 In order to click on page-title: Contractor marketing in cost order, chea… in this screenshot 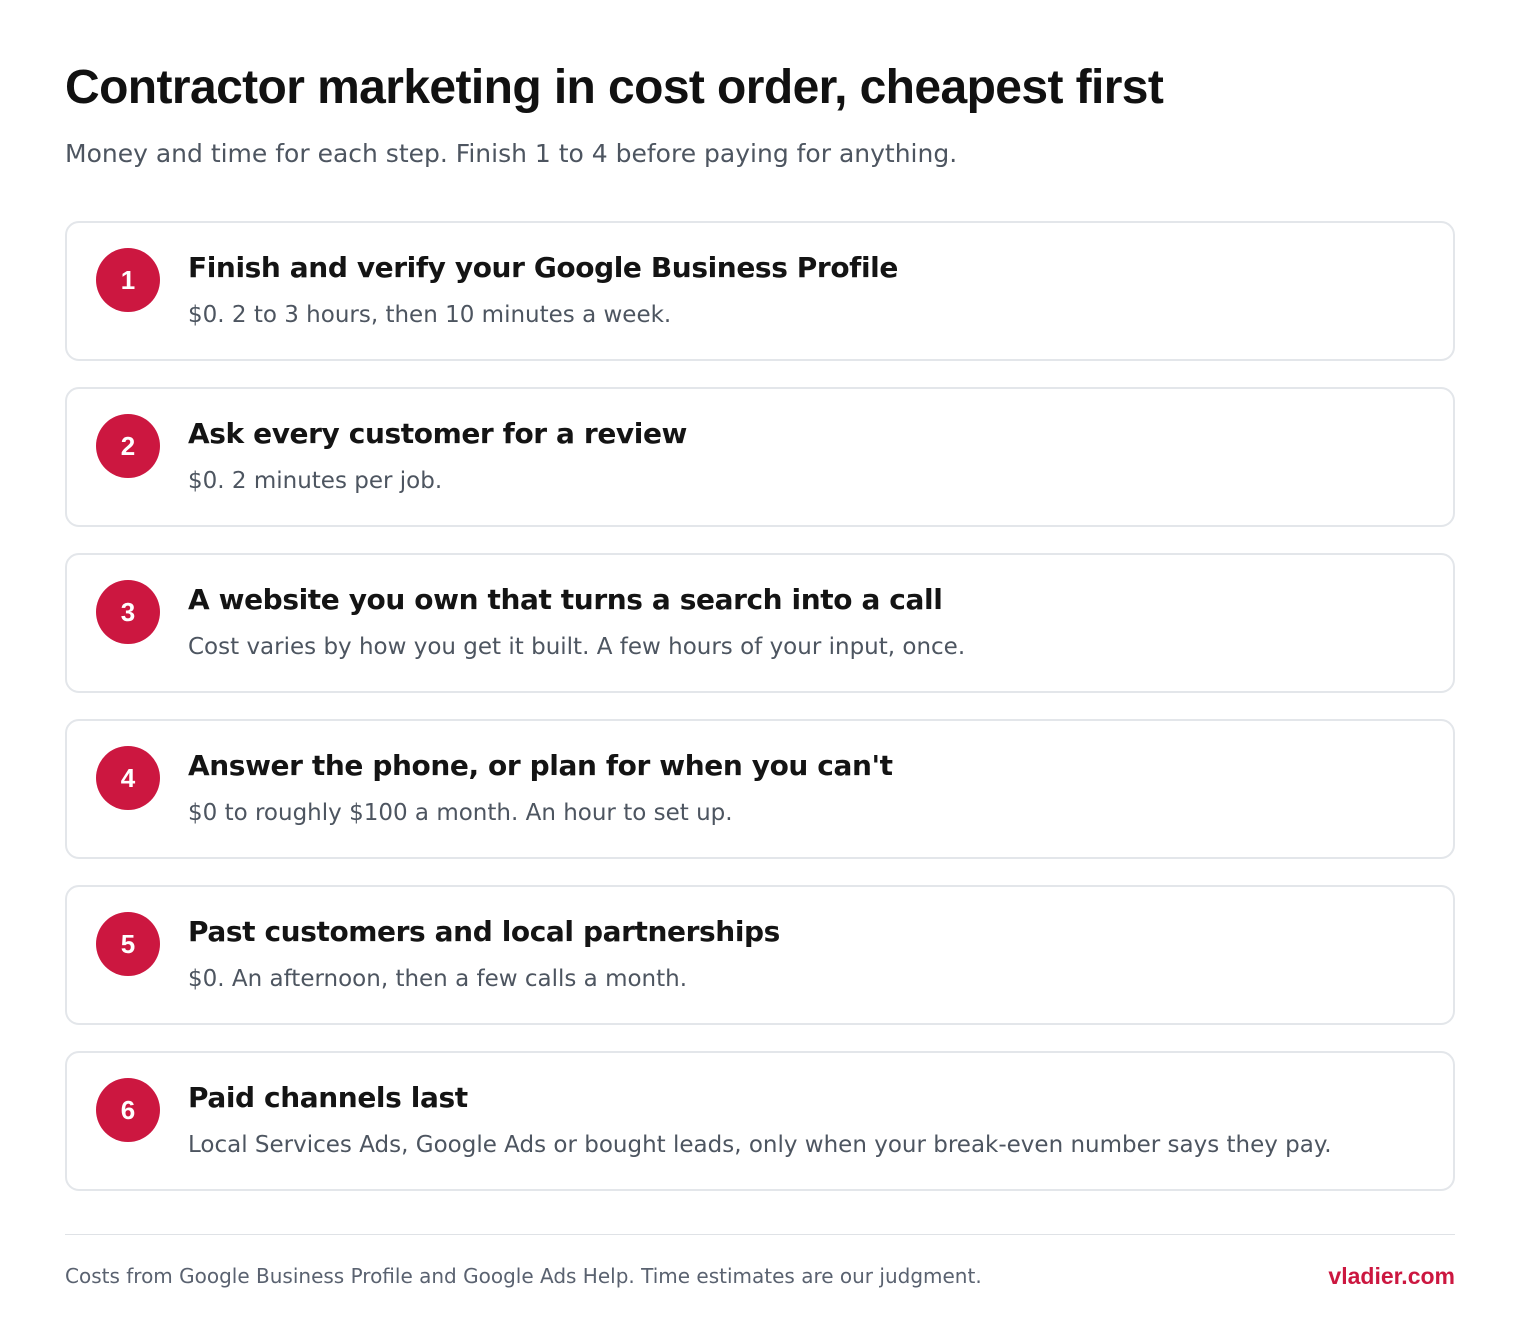, I will do `click(614, 87)`.